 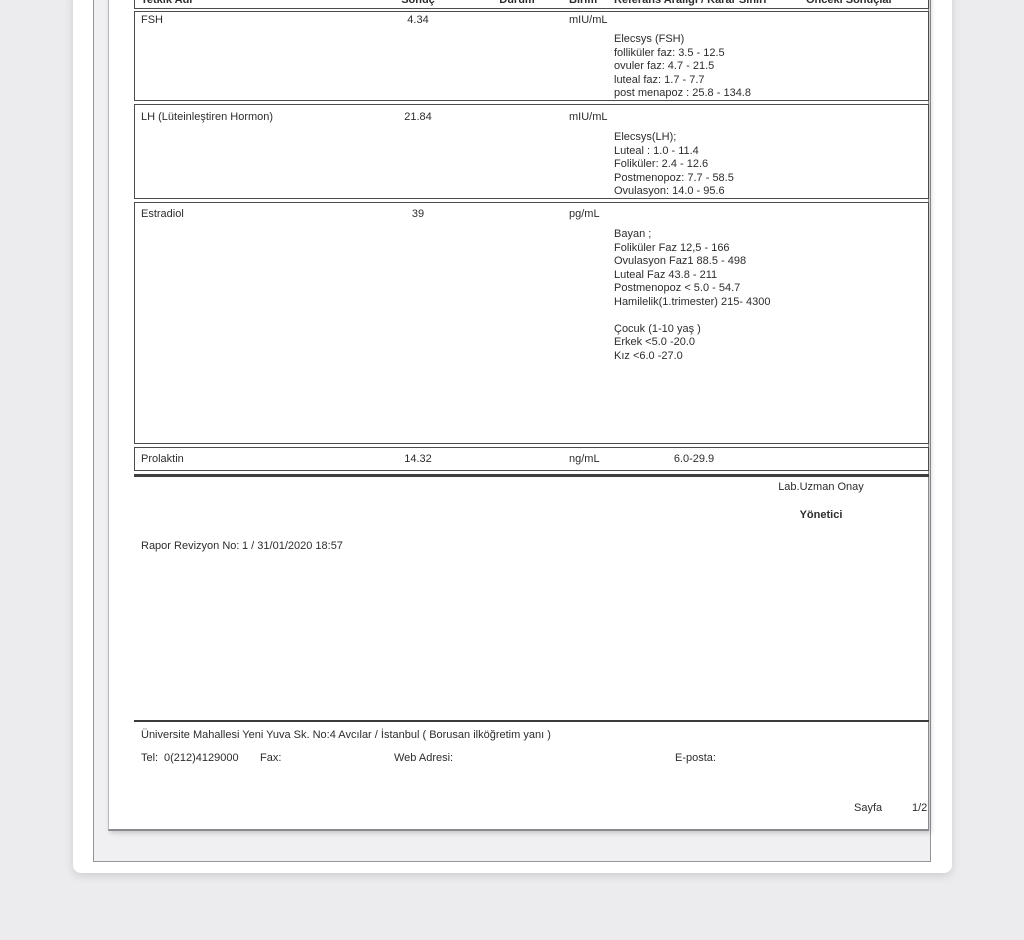 I want to click on tel-label: Tel:, so click(x=150, y=758).